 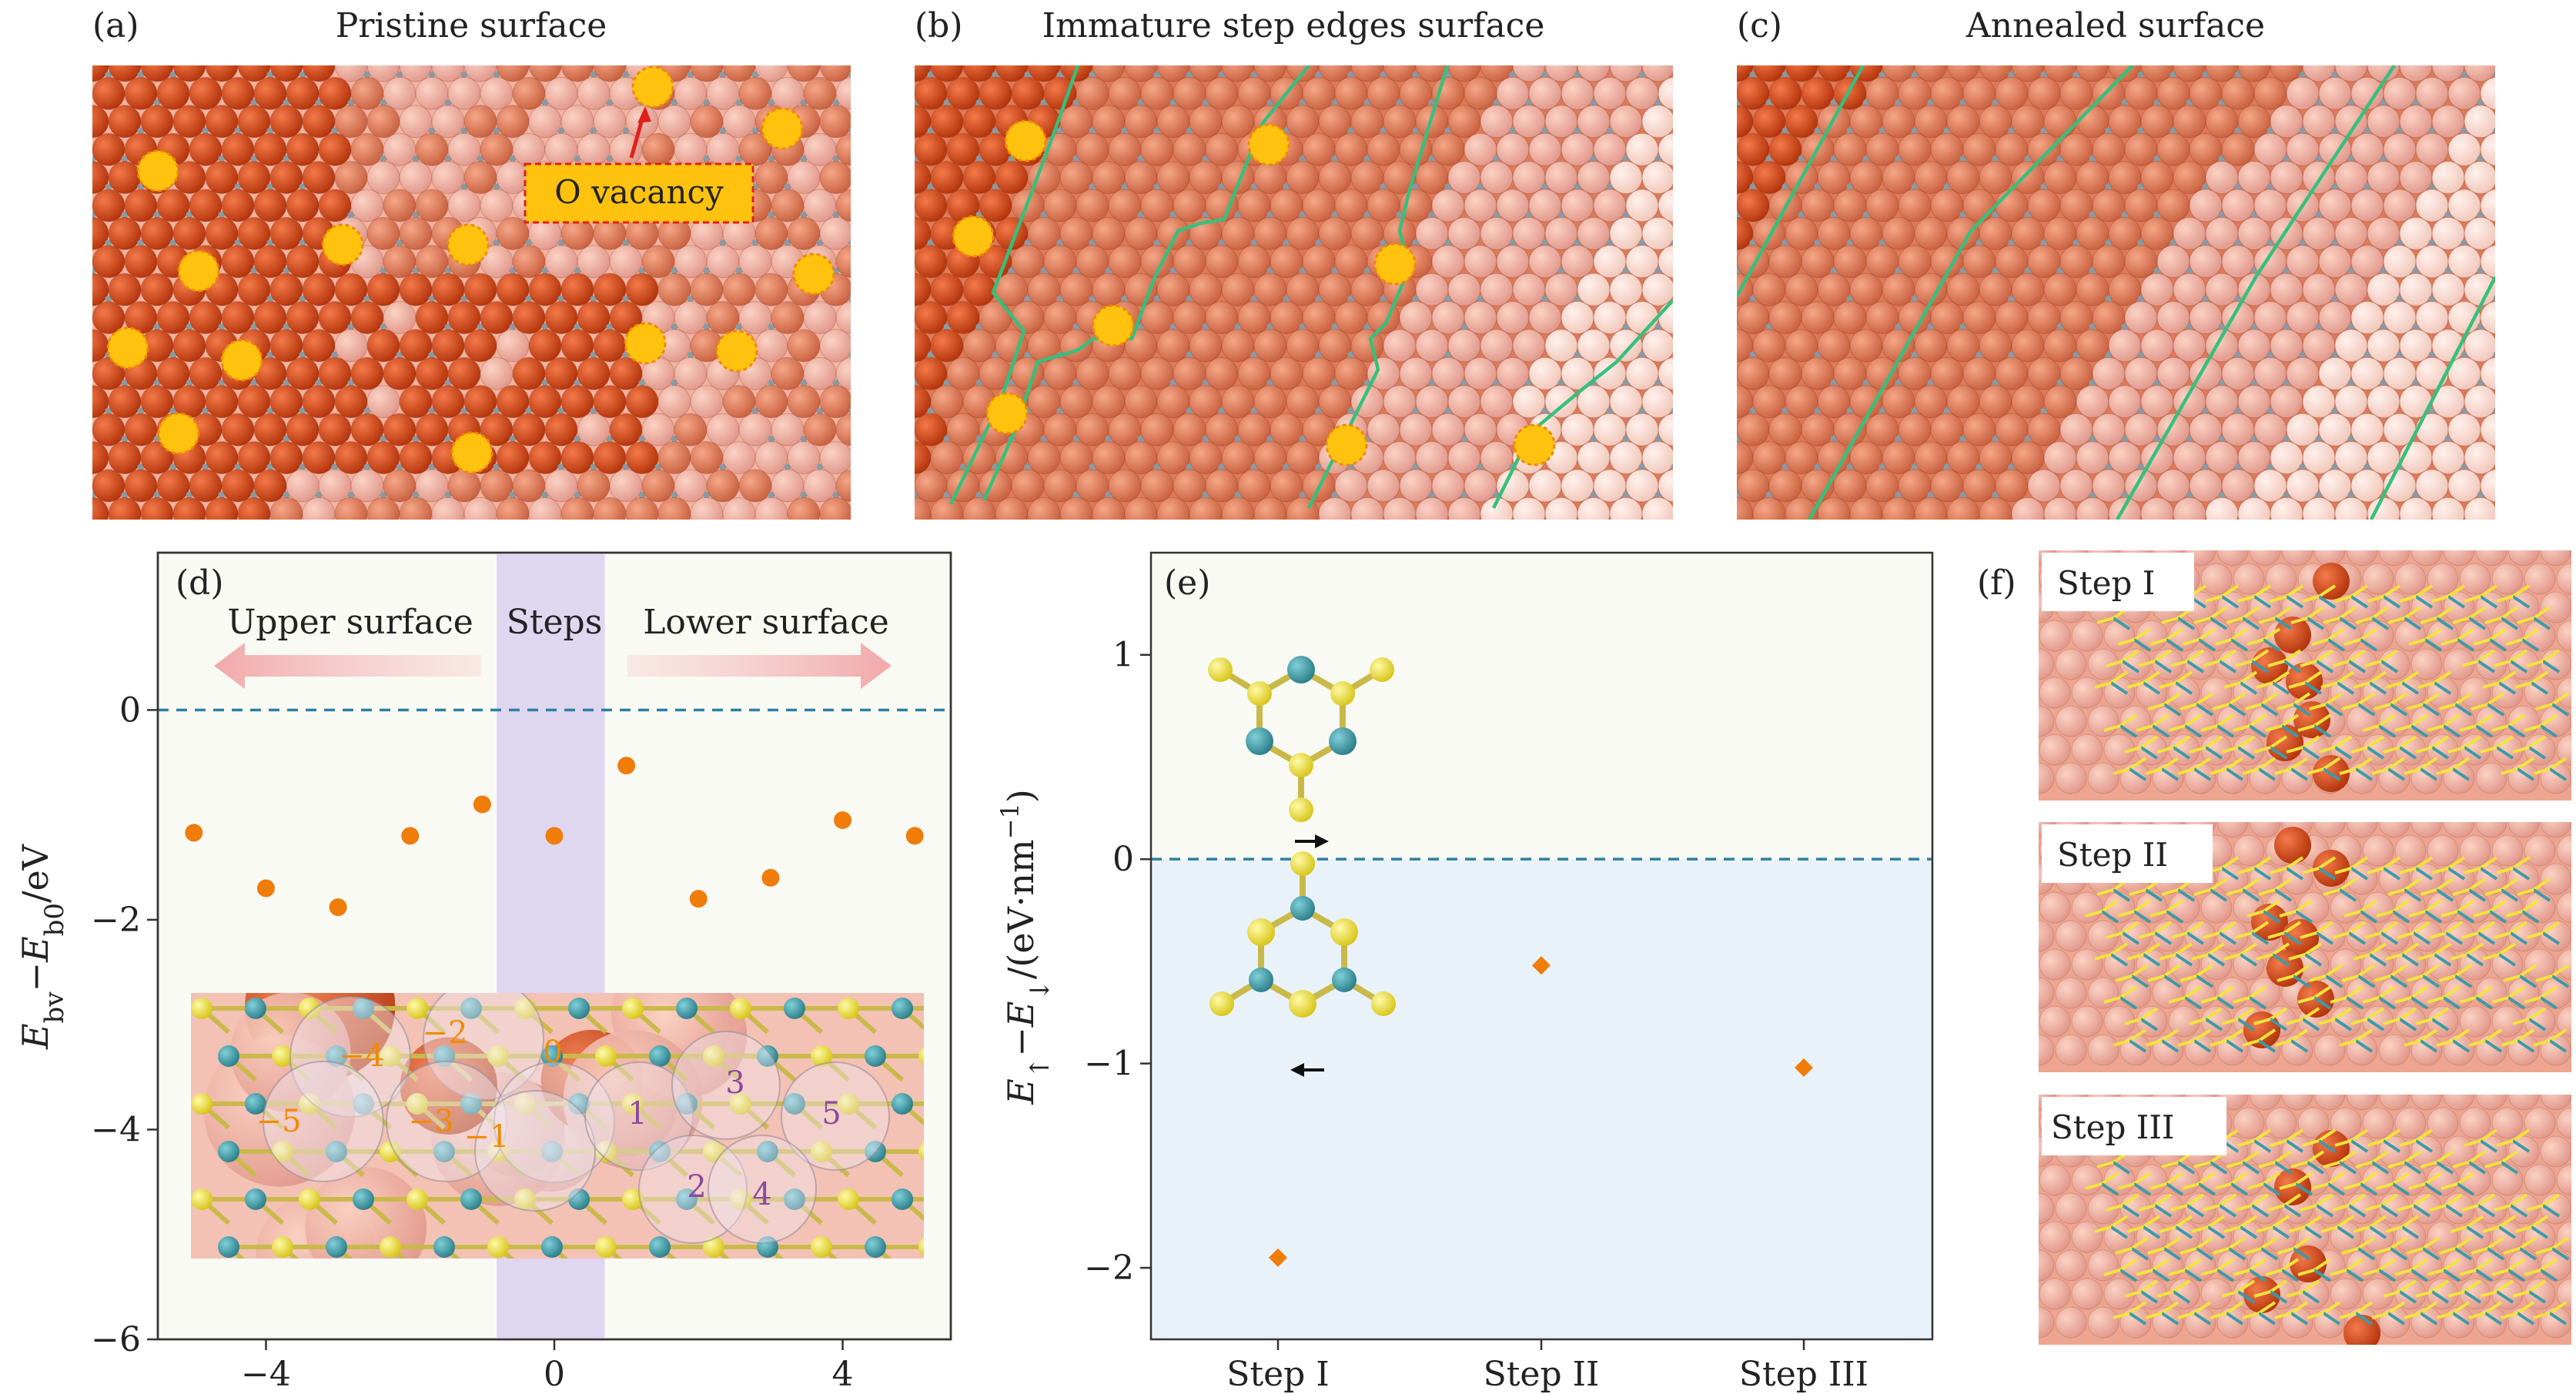 What do you see at coordinates (639, 192) in the screenshot?
I see `o-vacancy-label: O vacancy` at bounding box center [639, 192].